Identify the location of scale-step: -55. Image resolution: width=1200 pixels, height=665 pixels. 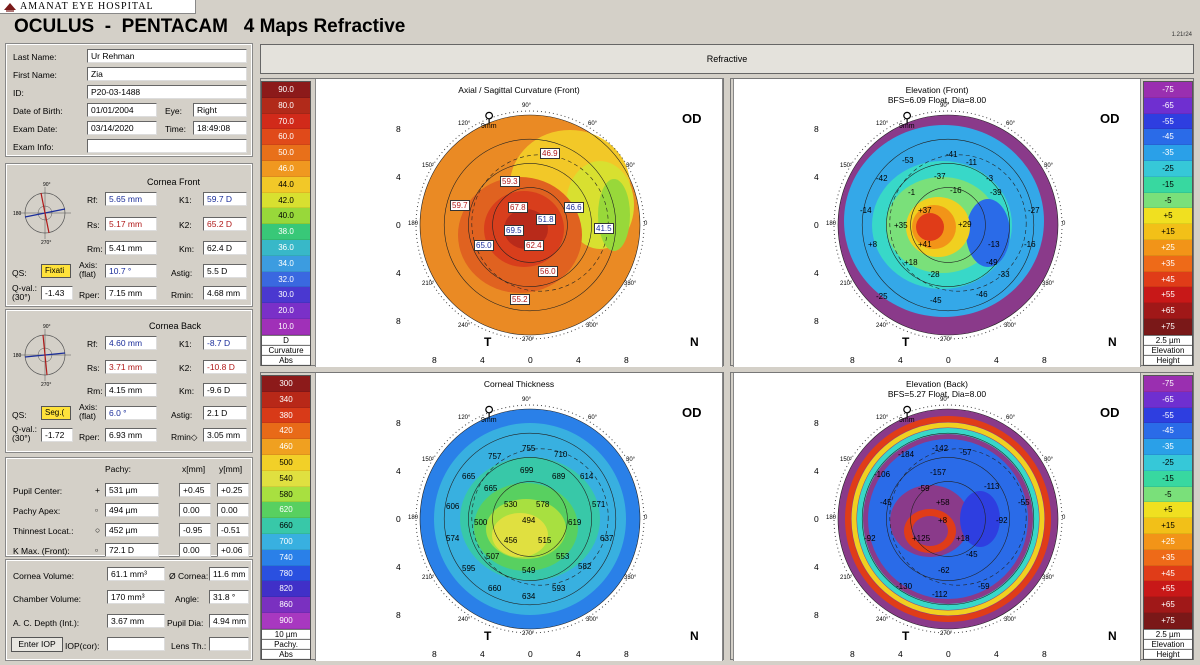
(1168, 415).